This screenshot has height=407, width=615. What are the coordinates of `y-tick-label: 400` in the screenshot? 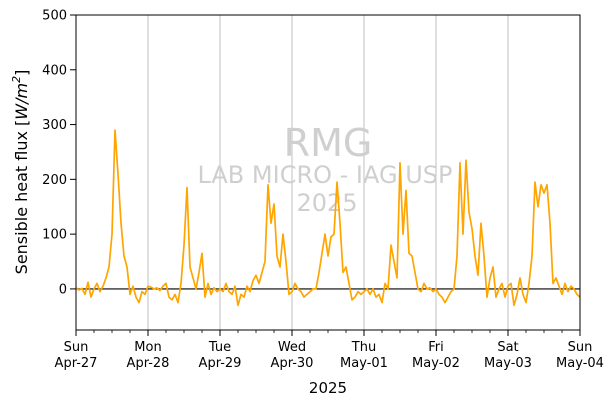 It's located at (54, 70).